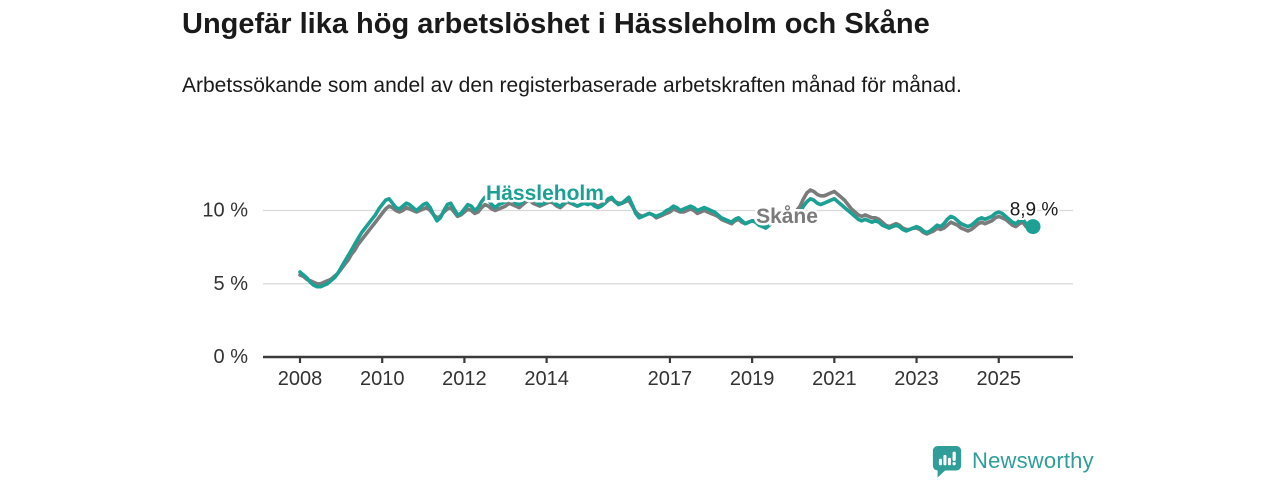 Image resolution: width=1280 pixels, height=480 pixels. What do you see at coordinates (752, 379) in the screenshot?
I see `x-axis-label-2019: 2019` at bounding box center [752, 379].